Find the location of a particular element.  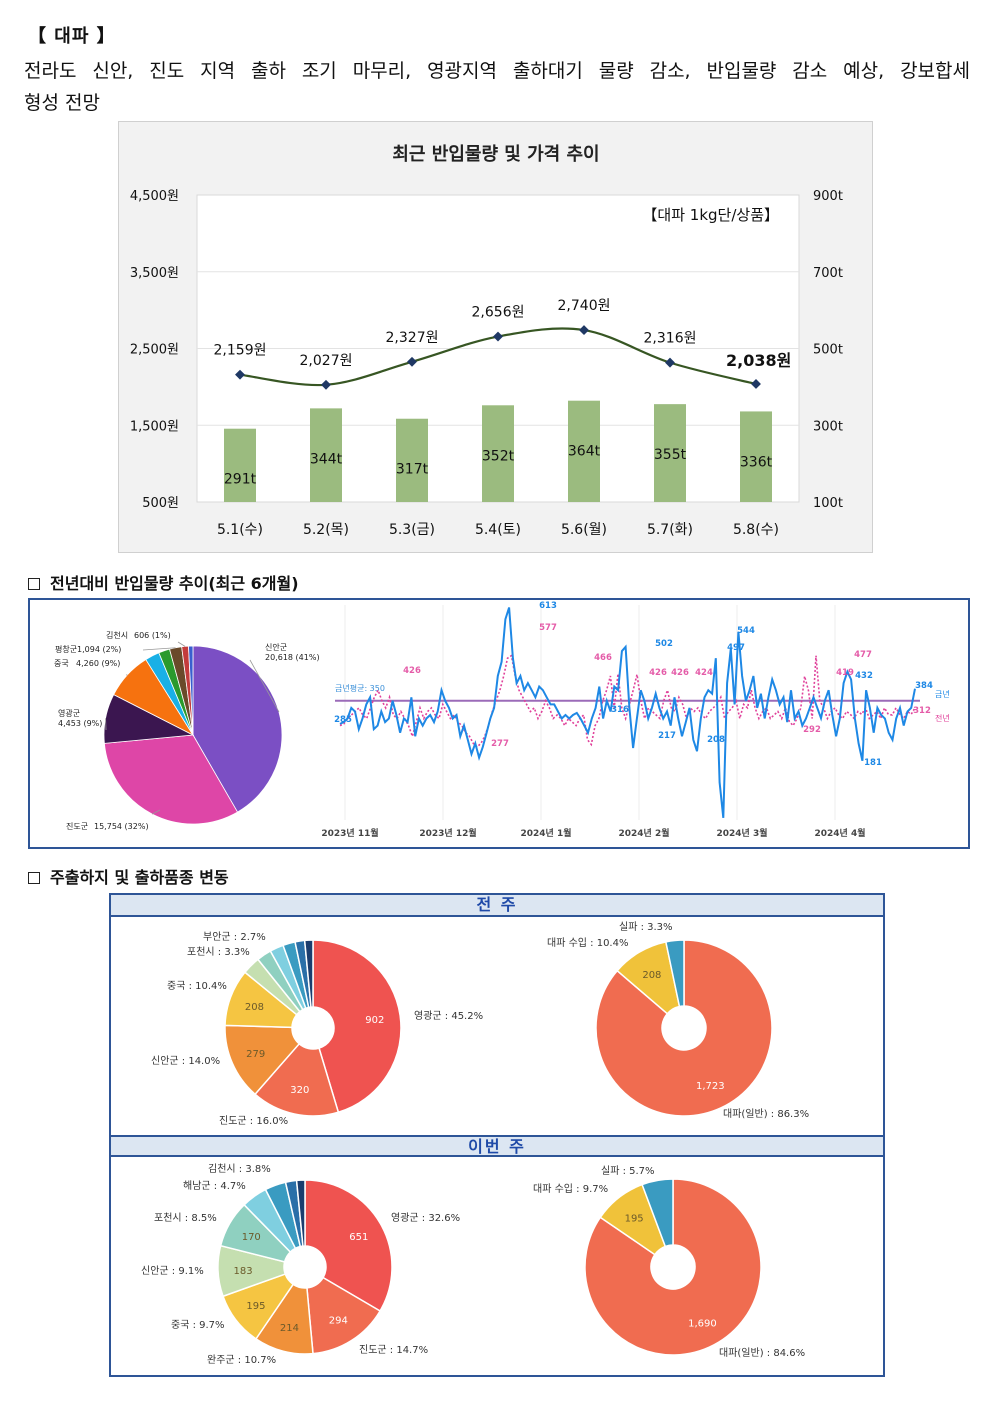

month-label: 2024년 3월 is located at coordinates (741, 833).